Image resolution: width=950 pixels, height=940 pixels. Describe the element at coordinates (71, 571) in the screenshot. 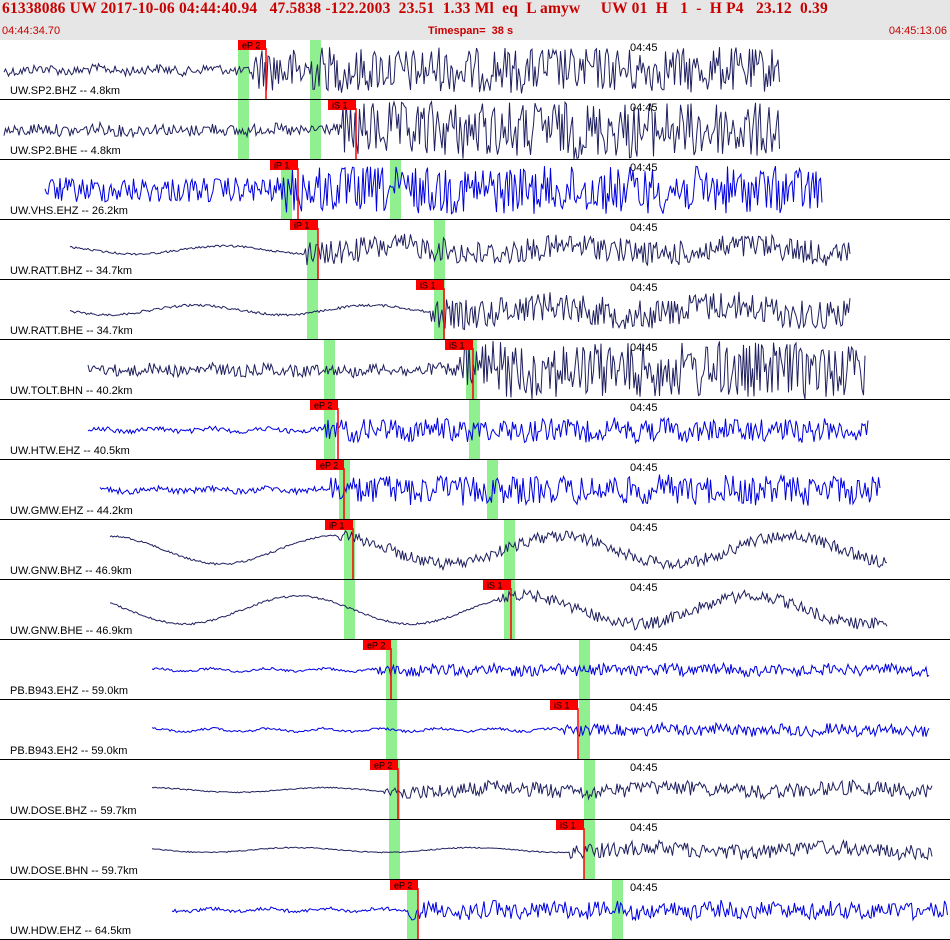

I see `trace-label: UW.GNW.BHZ -- 46.9km` at that location.